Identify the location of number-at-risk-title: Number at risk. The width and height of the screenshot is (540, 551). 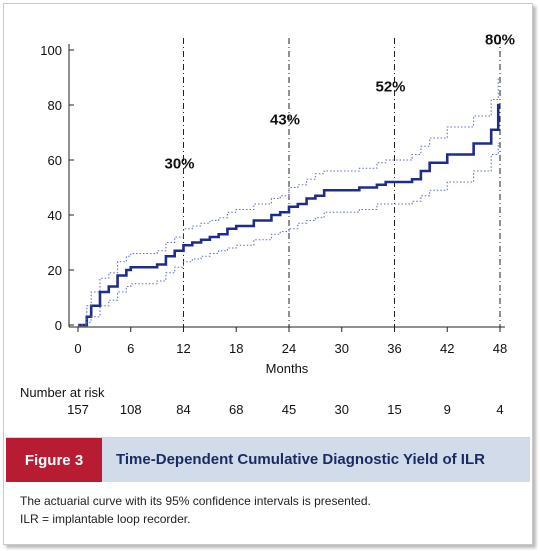
(62, 392).